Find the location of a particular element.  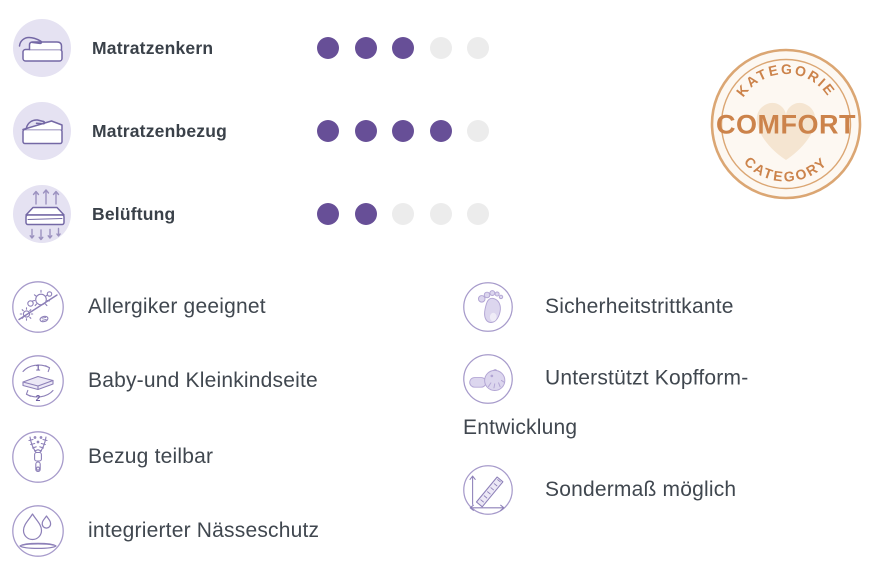

ventilation-icon is located at coordinates (42, 214).